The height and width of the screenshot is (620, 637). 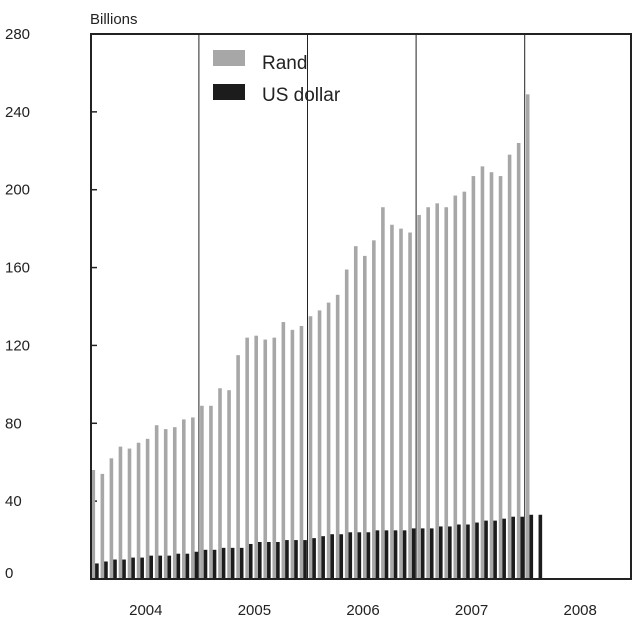 I want to click on y-tick-label: 240, so click(x=17, y=112).